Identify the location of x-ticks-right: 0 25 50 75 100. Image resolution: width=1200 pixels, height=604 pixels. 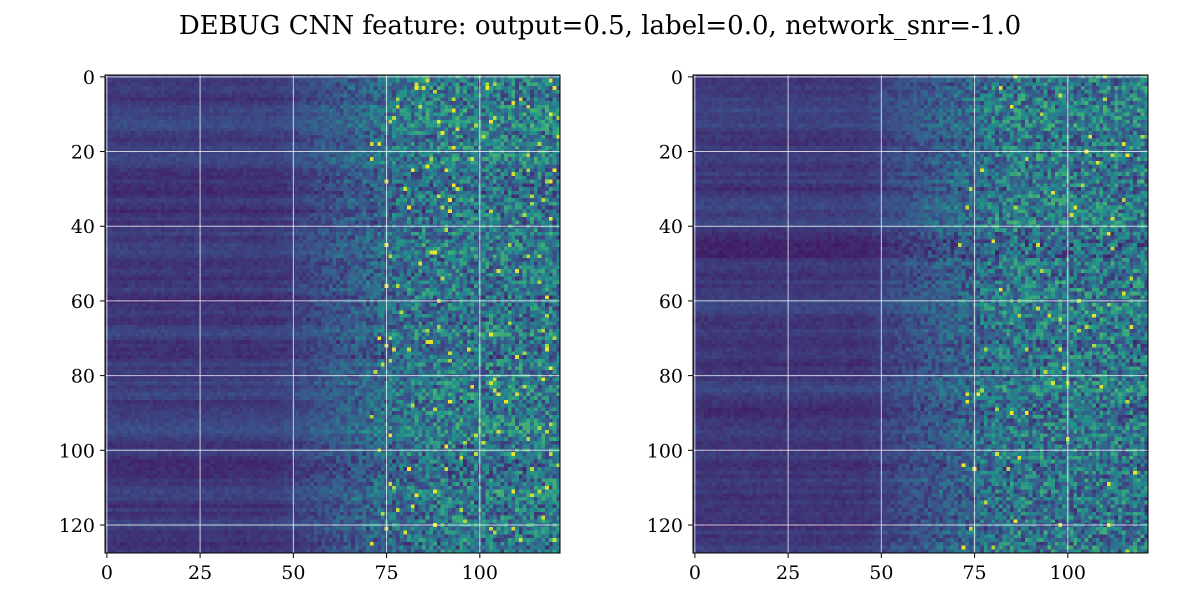
(887, 568).